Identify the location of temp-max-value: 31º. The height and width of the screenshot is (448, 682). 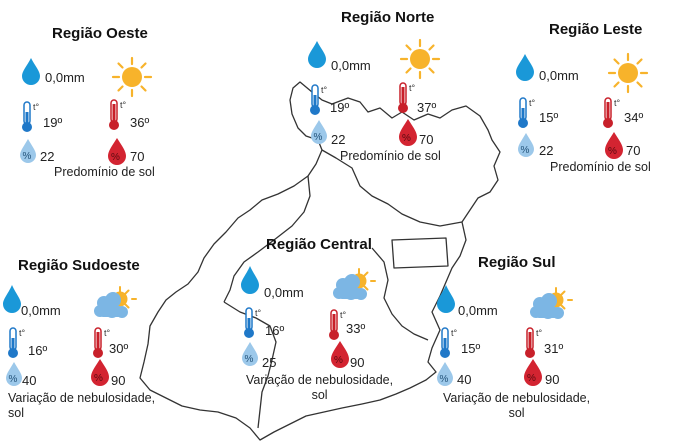
(554, 348).